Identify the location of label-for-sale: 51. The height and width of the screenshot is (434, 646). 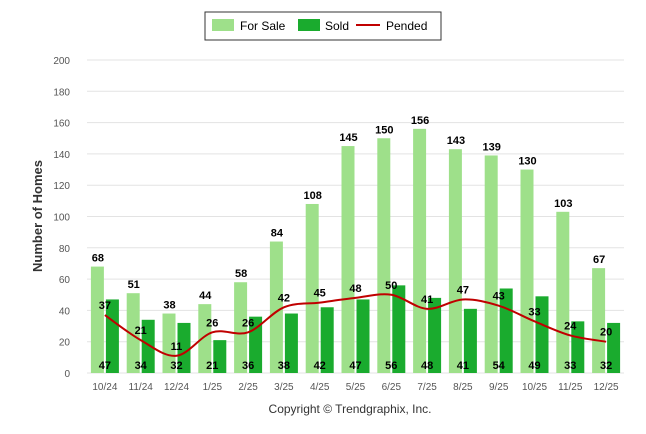
(134, 285).